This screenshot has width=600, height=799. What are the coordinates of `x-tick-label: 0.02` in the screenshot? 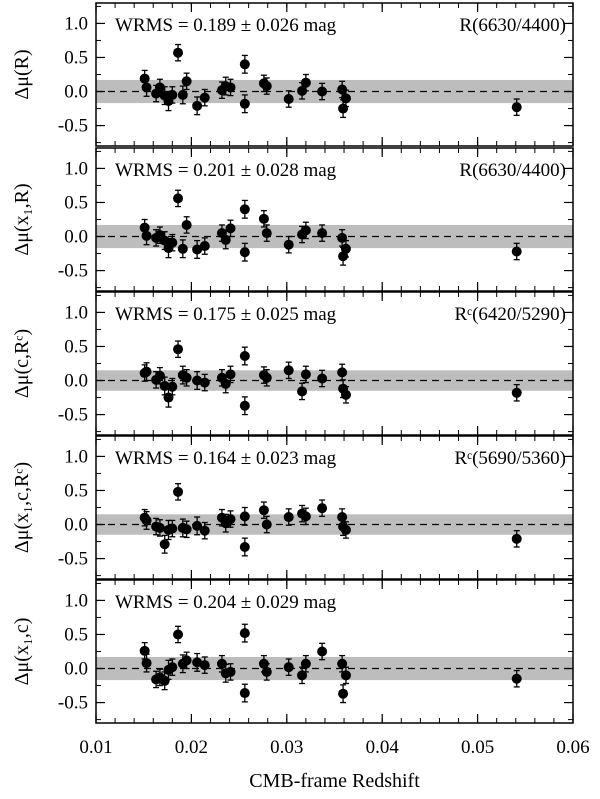 It's located at (191, 747).